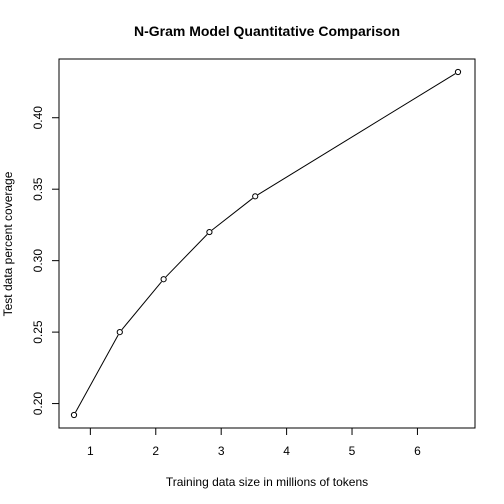 The height and width of the screenshot is (504, 504). What do you see at coordinates (90, 451) in the screenshot?
I see `x-tick-label: 1` at bounding box center [90, 451].